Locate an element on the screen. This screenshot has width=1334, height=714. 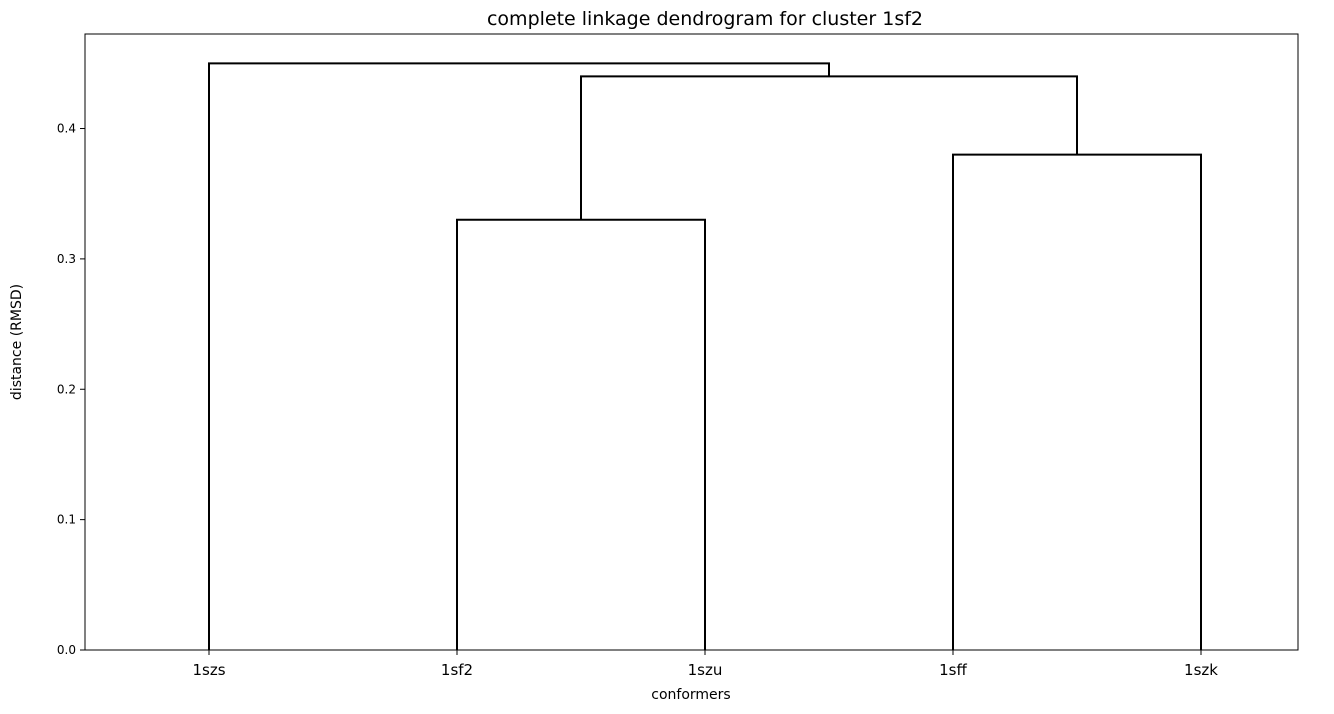
leaf-label-1szs: 1szs is located at coordinates (208, 670).